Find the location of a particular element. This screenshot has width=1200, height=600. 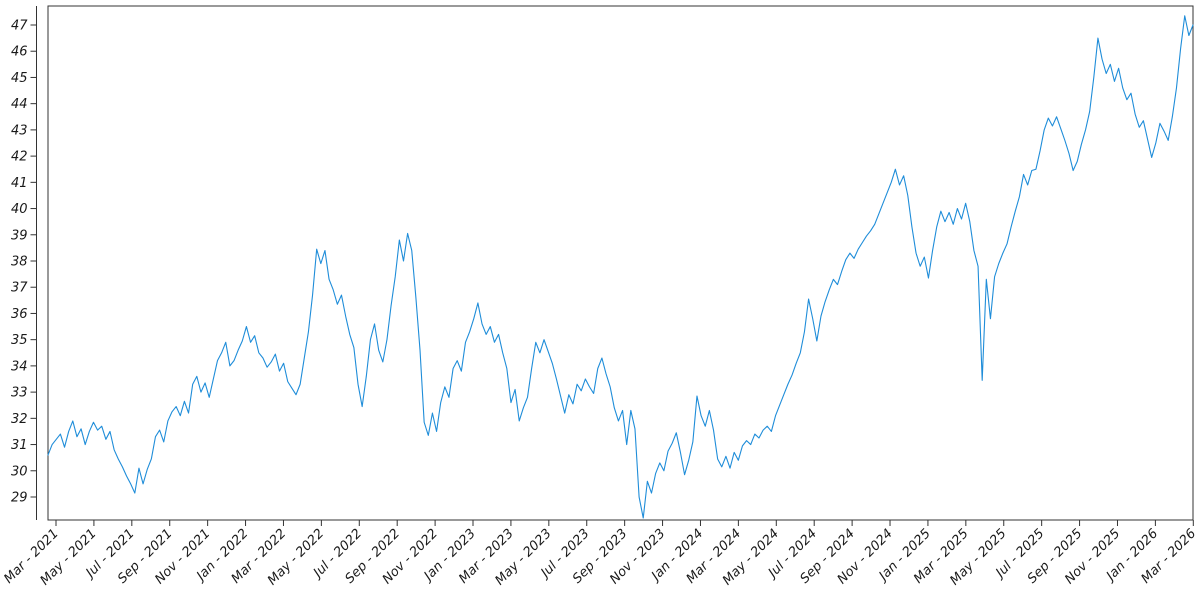

y-tick-label: 30 is located at coordinates (19, 471).